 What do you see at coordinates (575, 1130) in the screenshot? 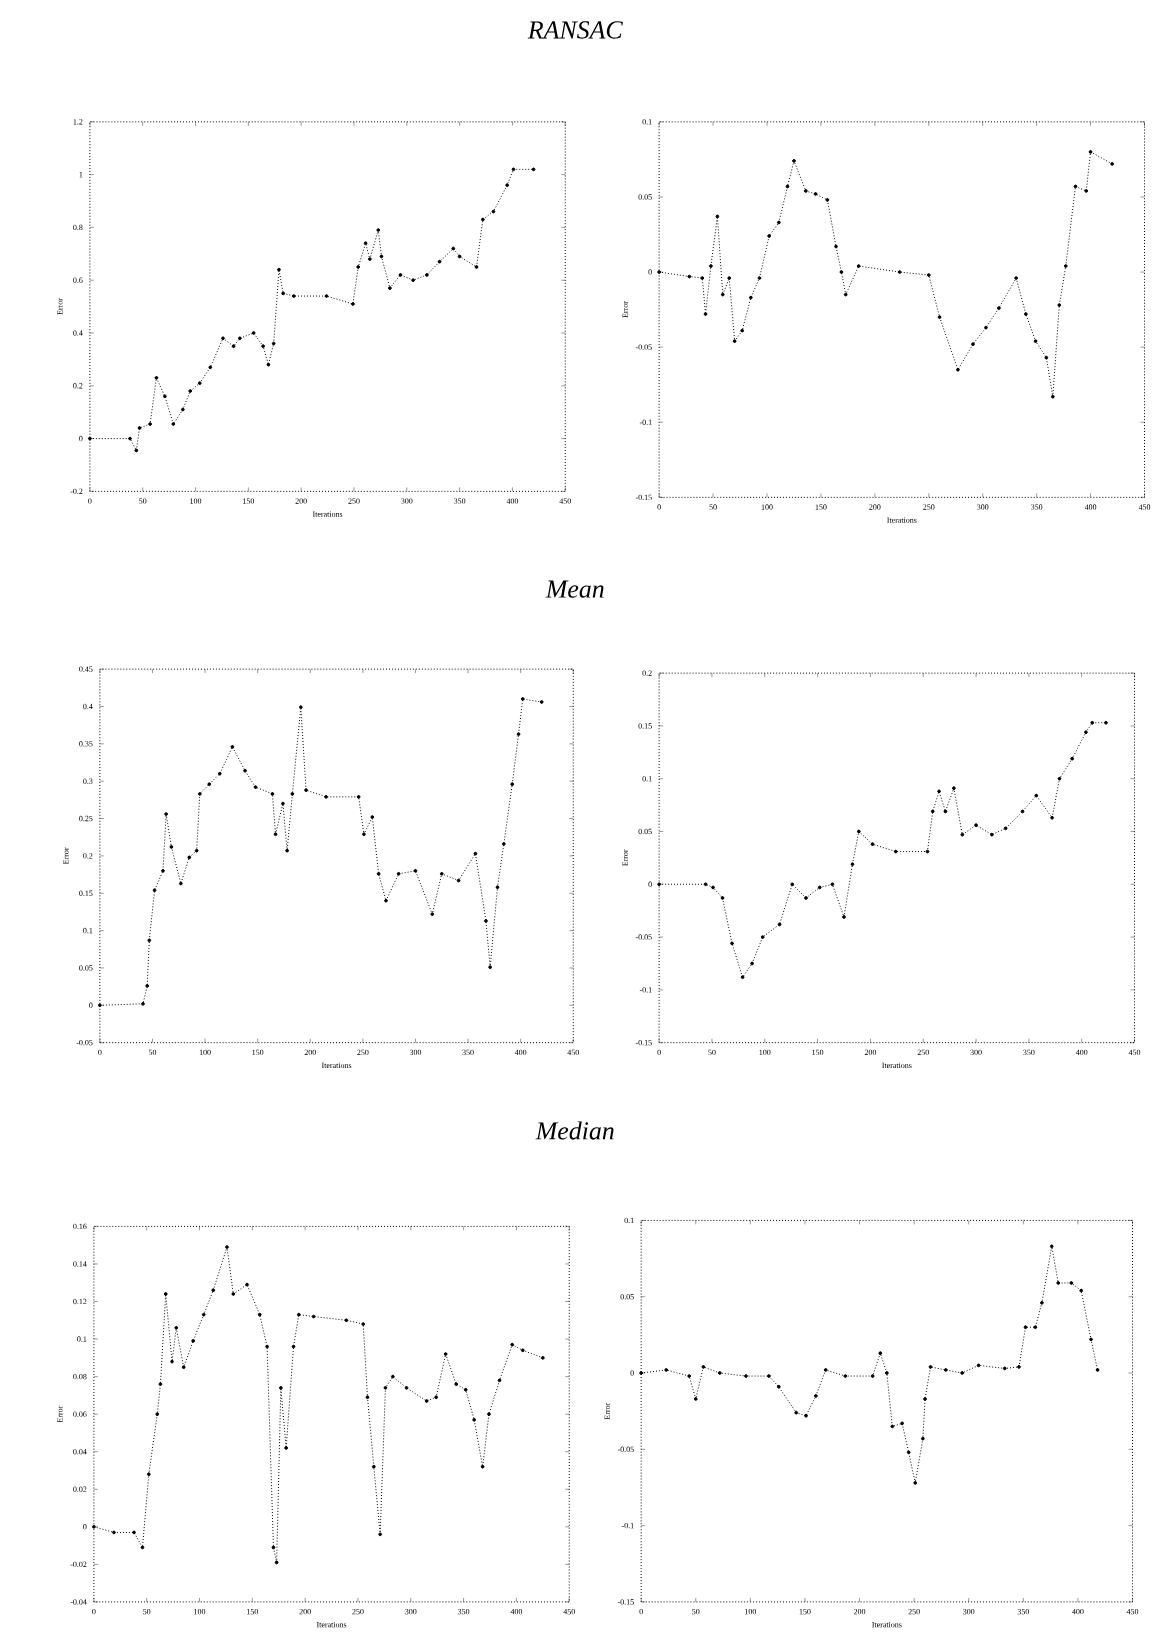
I see `chart-title: Median` at bounding box center [575, 1130].